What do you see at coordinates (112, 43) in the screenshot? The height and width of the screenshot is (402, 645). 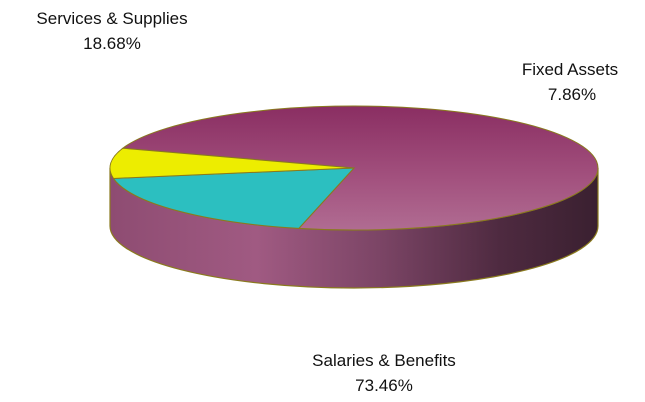 I see `label-services-supplies-value: 18.68%` at bounding box center [112, 43].